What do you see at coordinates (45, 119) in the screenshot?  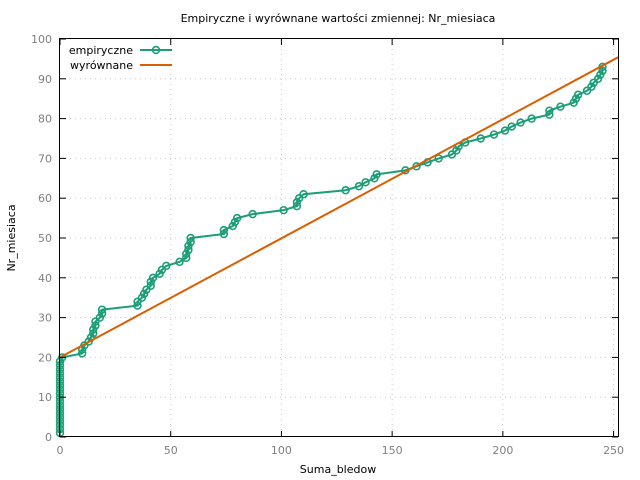 I see `y-tick-label: 80` at bounding box center [45, 119].